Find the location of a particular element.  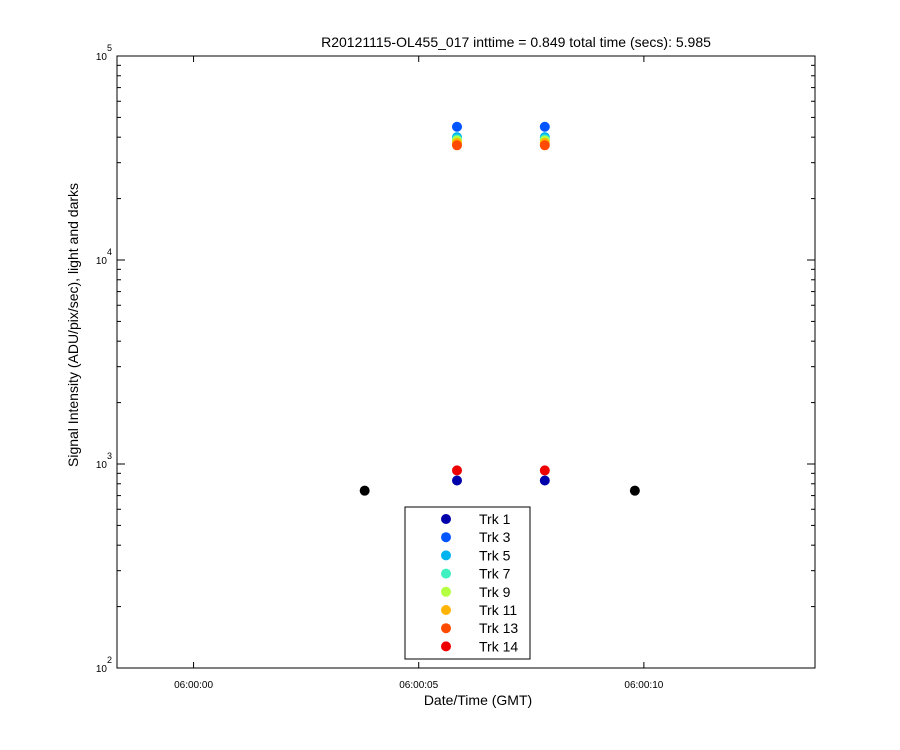

x-axis-label: Date/Time (GMT) is located at coordinates (478, 700).